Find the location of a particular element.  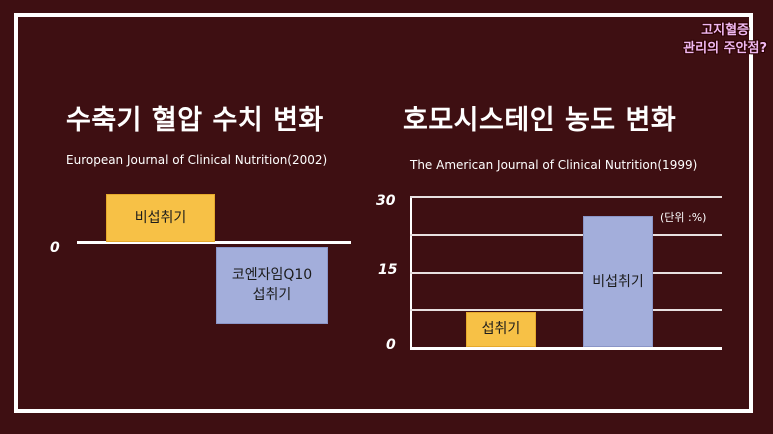

chart1-y-tick-0: 0 is located at coordinates (55, 248).